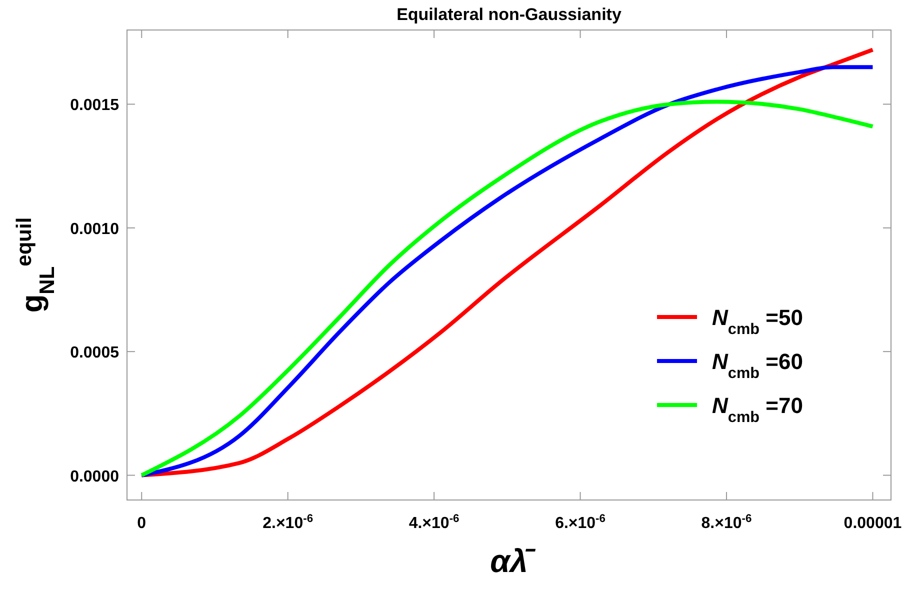  I want to click on x-tick-label: 0, so click(141, 523).